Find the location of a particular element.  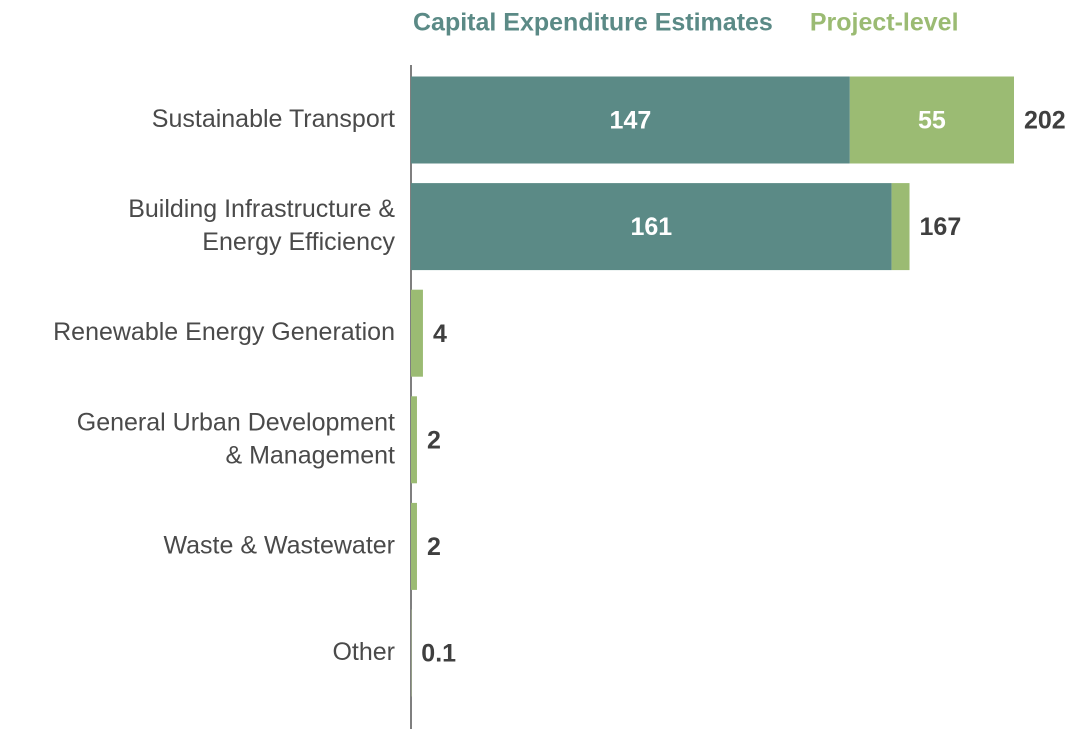

category-line: General Urban Development is located at coordinates (236, 422).